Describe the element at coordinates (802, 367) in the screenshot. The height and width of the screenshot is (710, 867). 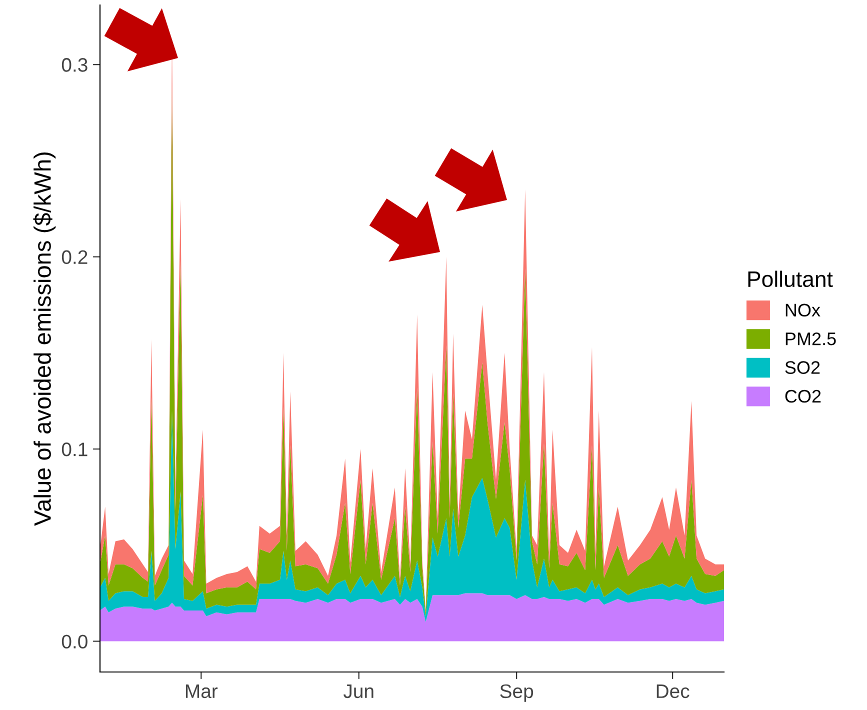
I see `legend-label: SO2` at that location.